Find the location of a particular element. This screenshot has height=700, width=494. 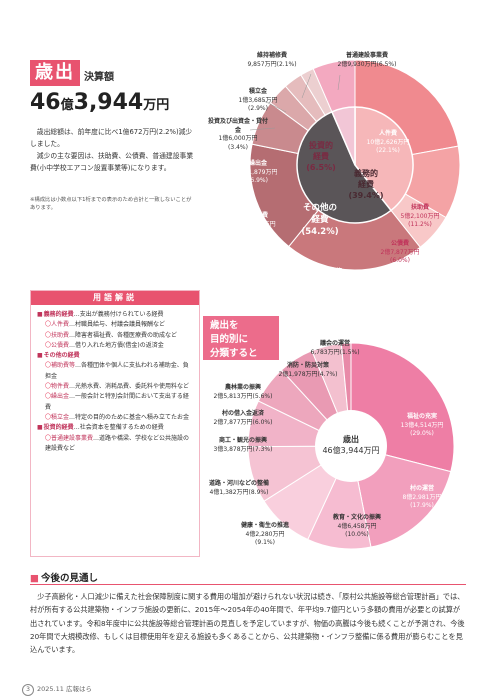

slice-amount: 4億1,382万円 is located at coordinates (229, 492).